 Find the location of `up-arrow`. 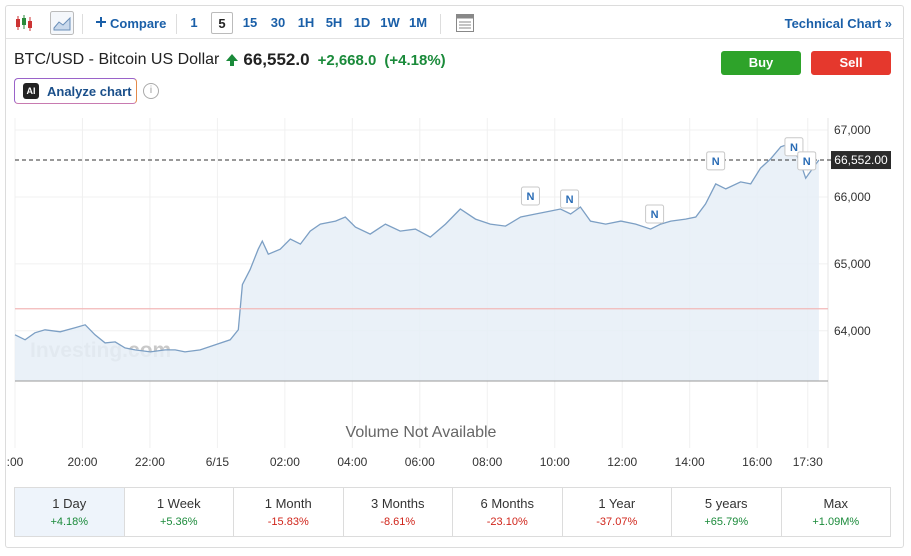

up-arrow is located at coordinates (232, 60).